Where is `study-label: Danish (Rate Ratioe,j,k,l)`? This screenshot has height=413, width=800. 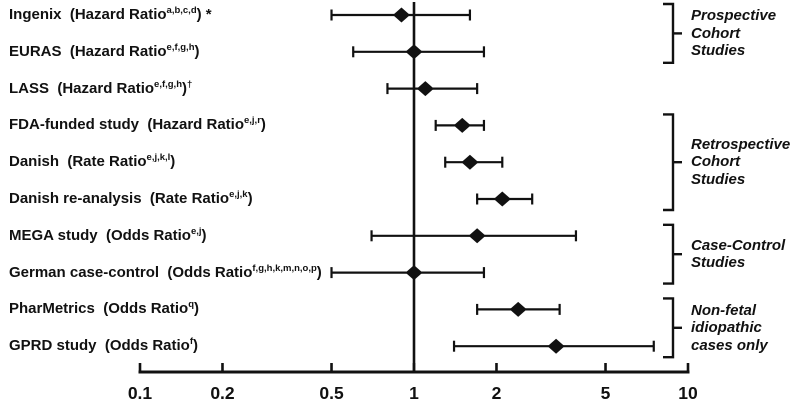 study-label: Danish (Rate Ratioe,j,k,l) is located at coordinates (92, 161).